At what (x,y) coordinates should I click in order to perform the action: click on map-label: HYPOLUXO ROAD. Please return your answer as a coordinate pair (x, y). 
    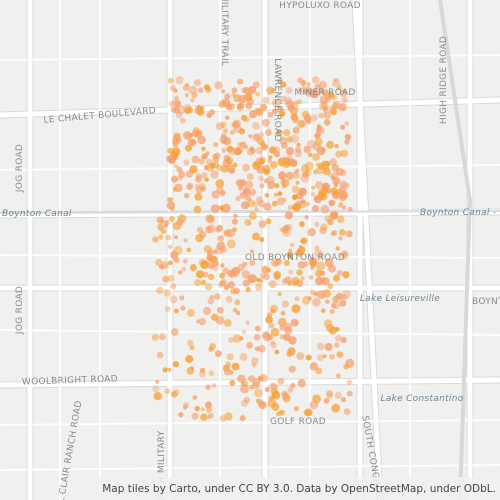
    Looking at the image, I should click on (320, 6).